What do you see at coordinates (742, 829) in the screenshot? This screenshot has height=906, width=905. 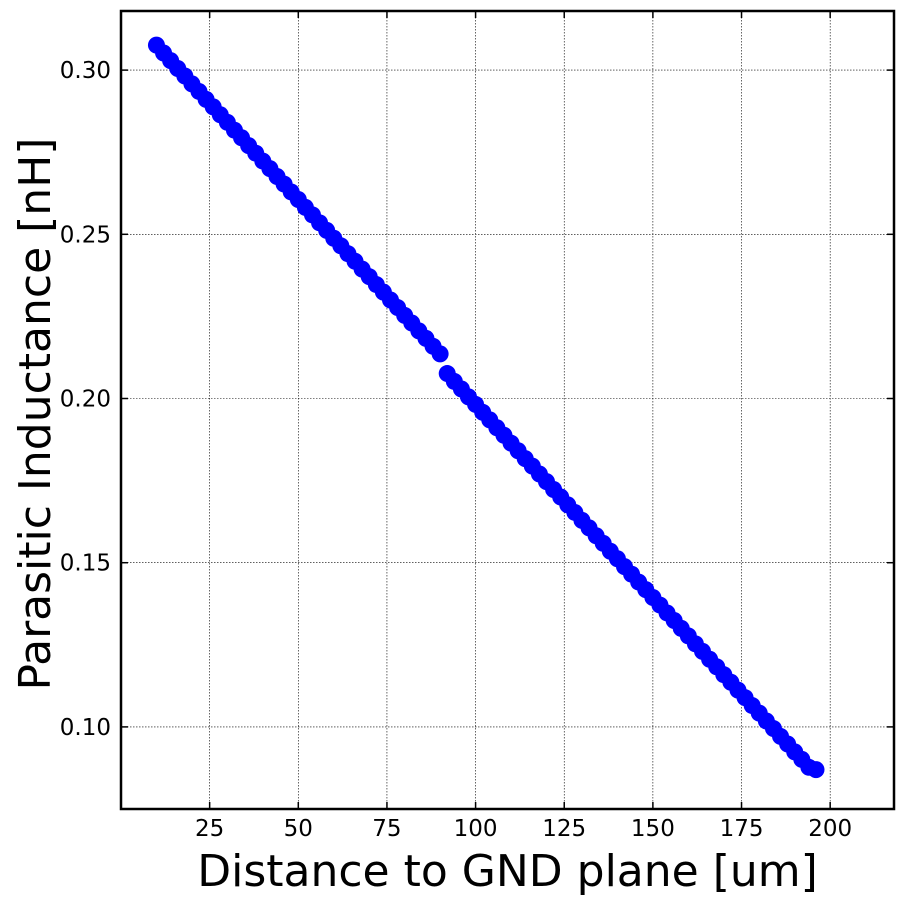 I see `x-tick-label: 175` at bounding box center [742, 829].